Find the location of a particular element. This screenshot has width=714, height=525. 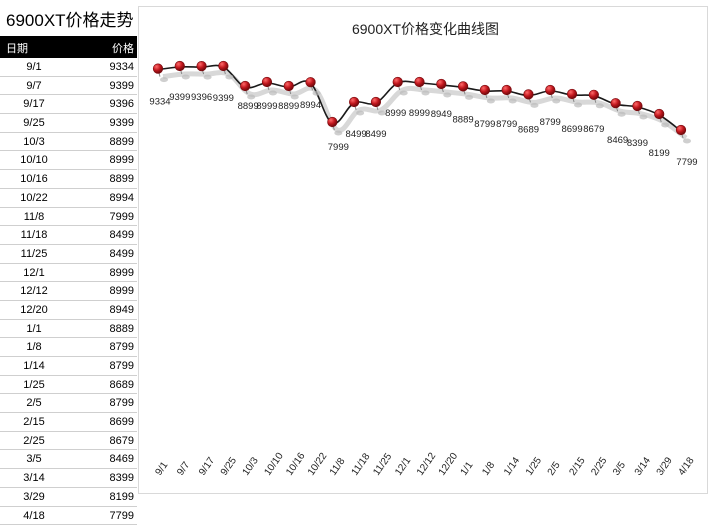

table-row: 10/10 8999 is located at coordinates (68, 160).